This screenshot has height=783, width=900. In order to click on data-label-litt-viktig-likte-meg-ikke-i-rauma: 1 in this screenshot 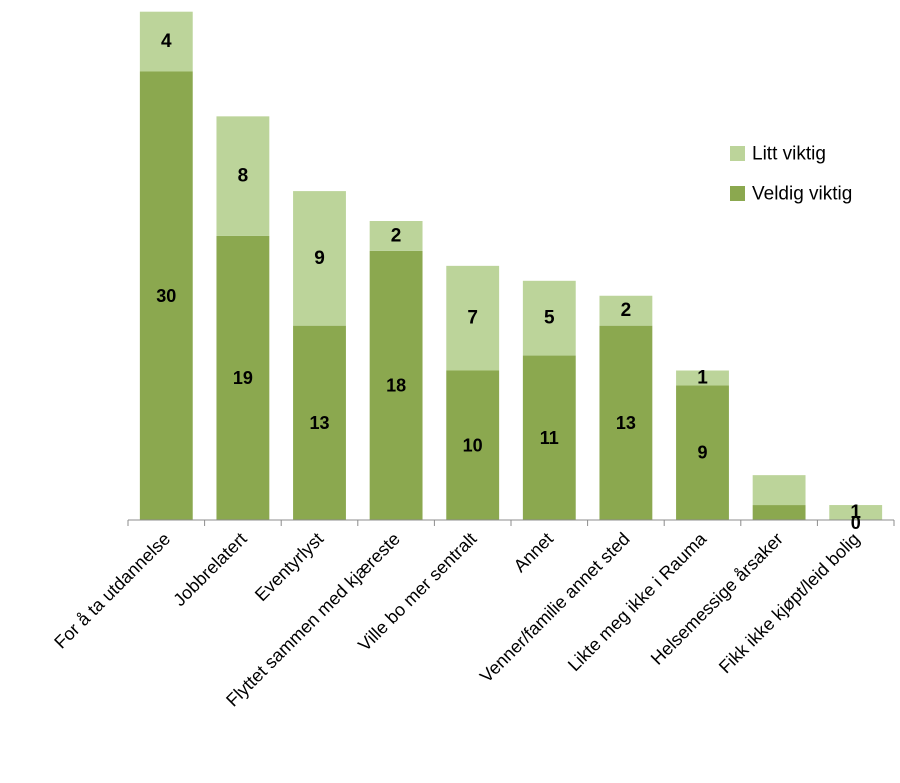, I will do `click(702, 377)`.